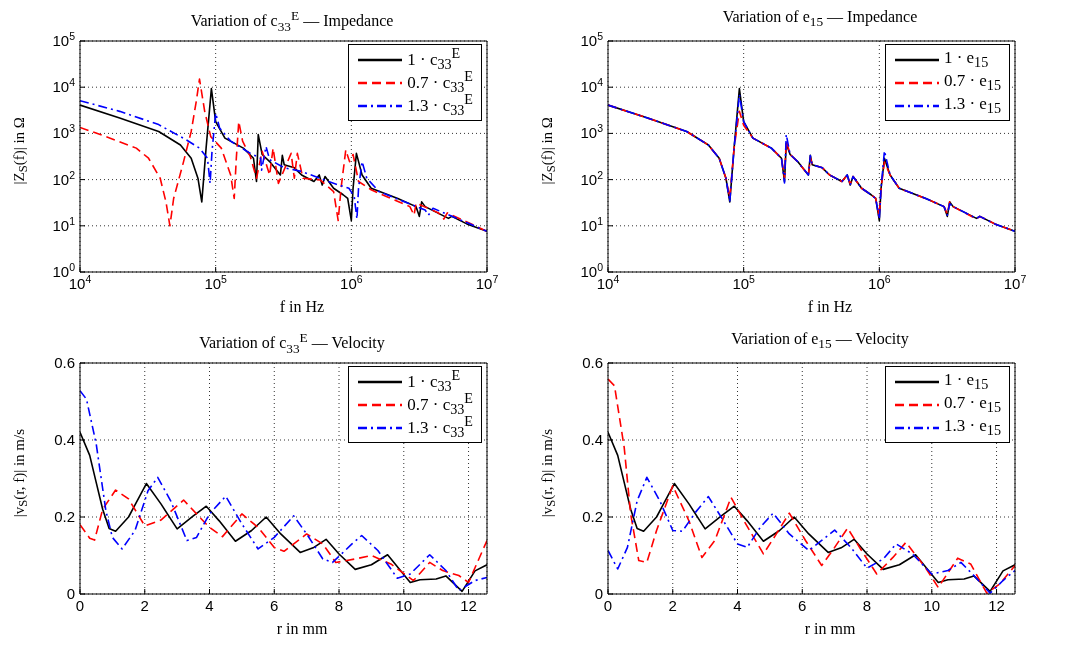 The height and width of the screenshot is (653, 1069). Describe the element at coordinates (283, 536) in the screenshot. I see `line-series` at that location.